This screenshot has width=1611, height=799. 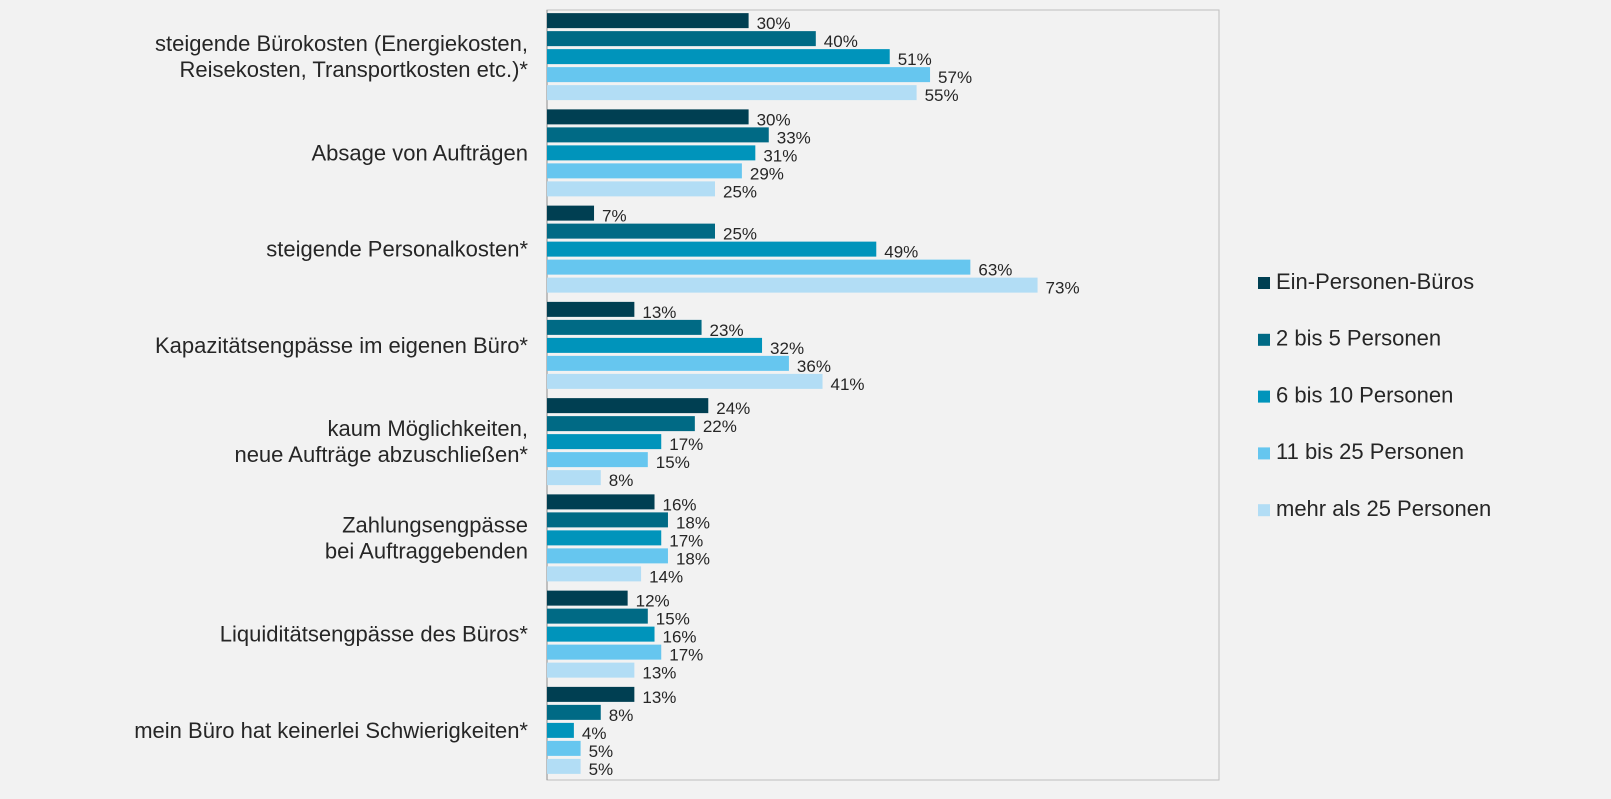 I want to click on value-label: 23%, so click(x=727, y=330).